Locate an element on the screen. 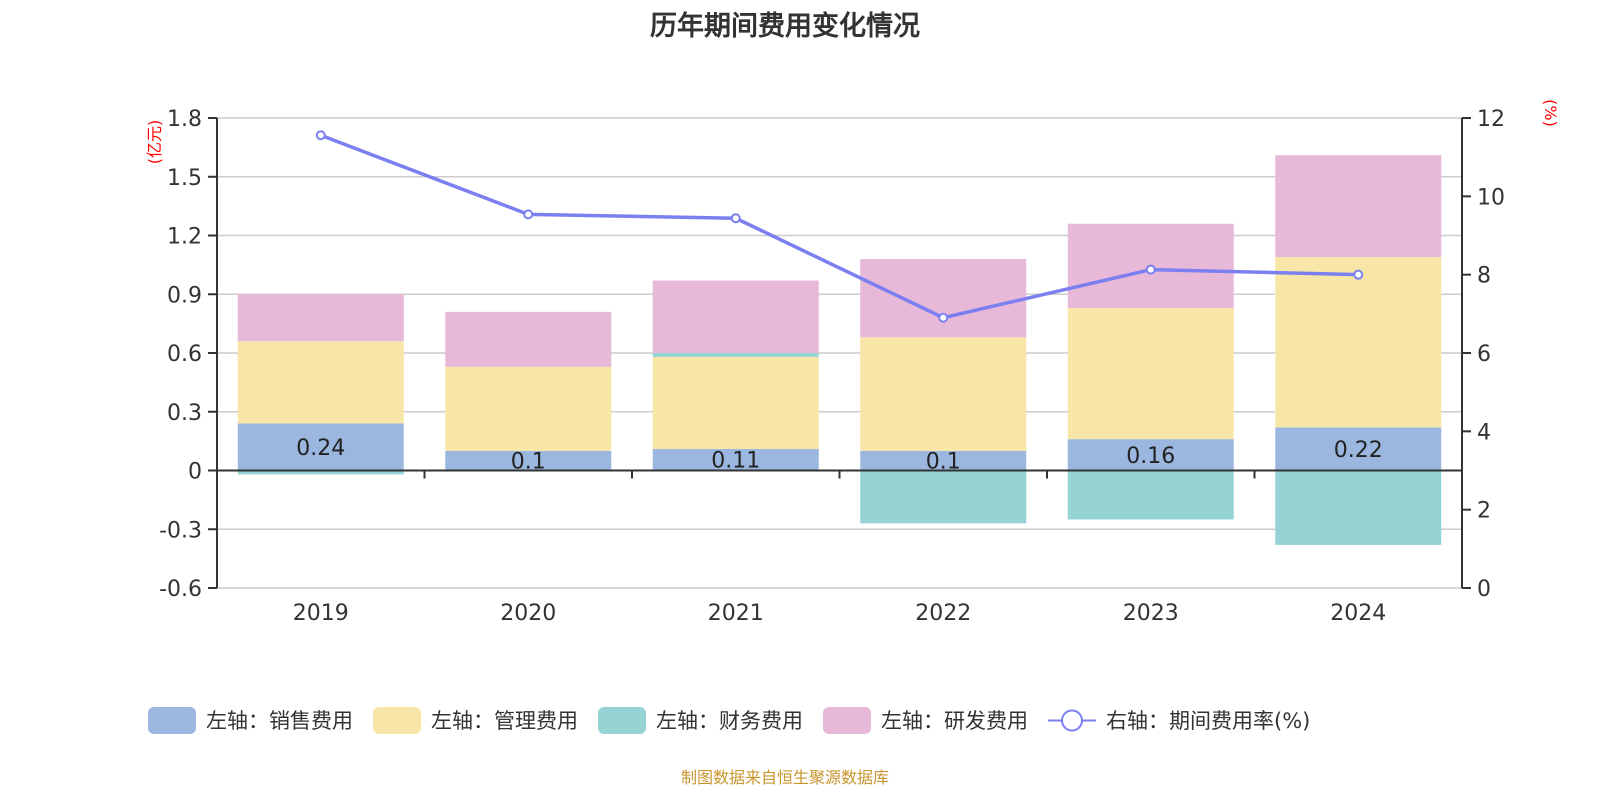 The height and width of the screenshot is (800, 1600). legend-item-finance: 左轴：财务费用 is located at coordinates (700, 720).